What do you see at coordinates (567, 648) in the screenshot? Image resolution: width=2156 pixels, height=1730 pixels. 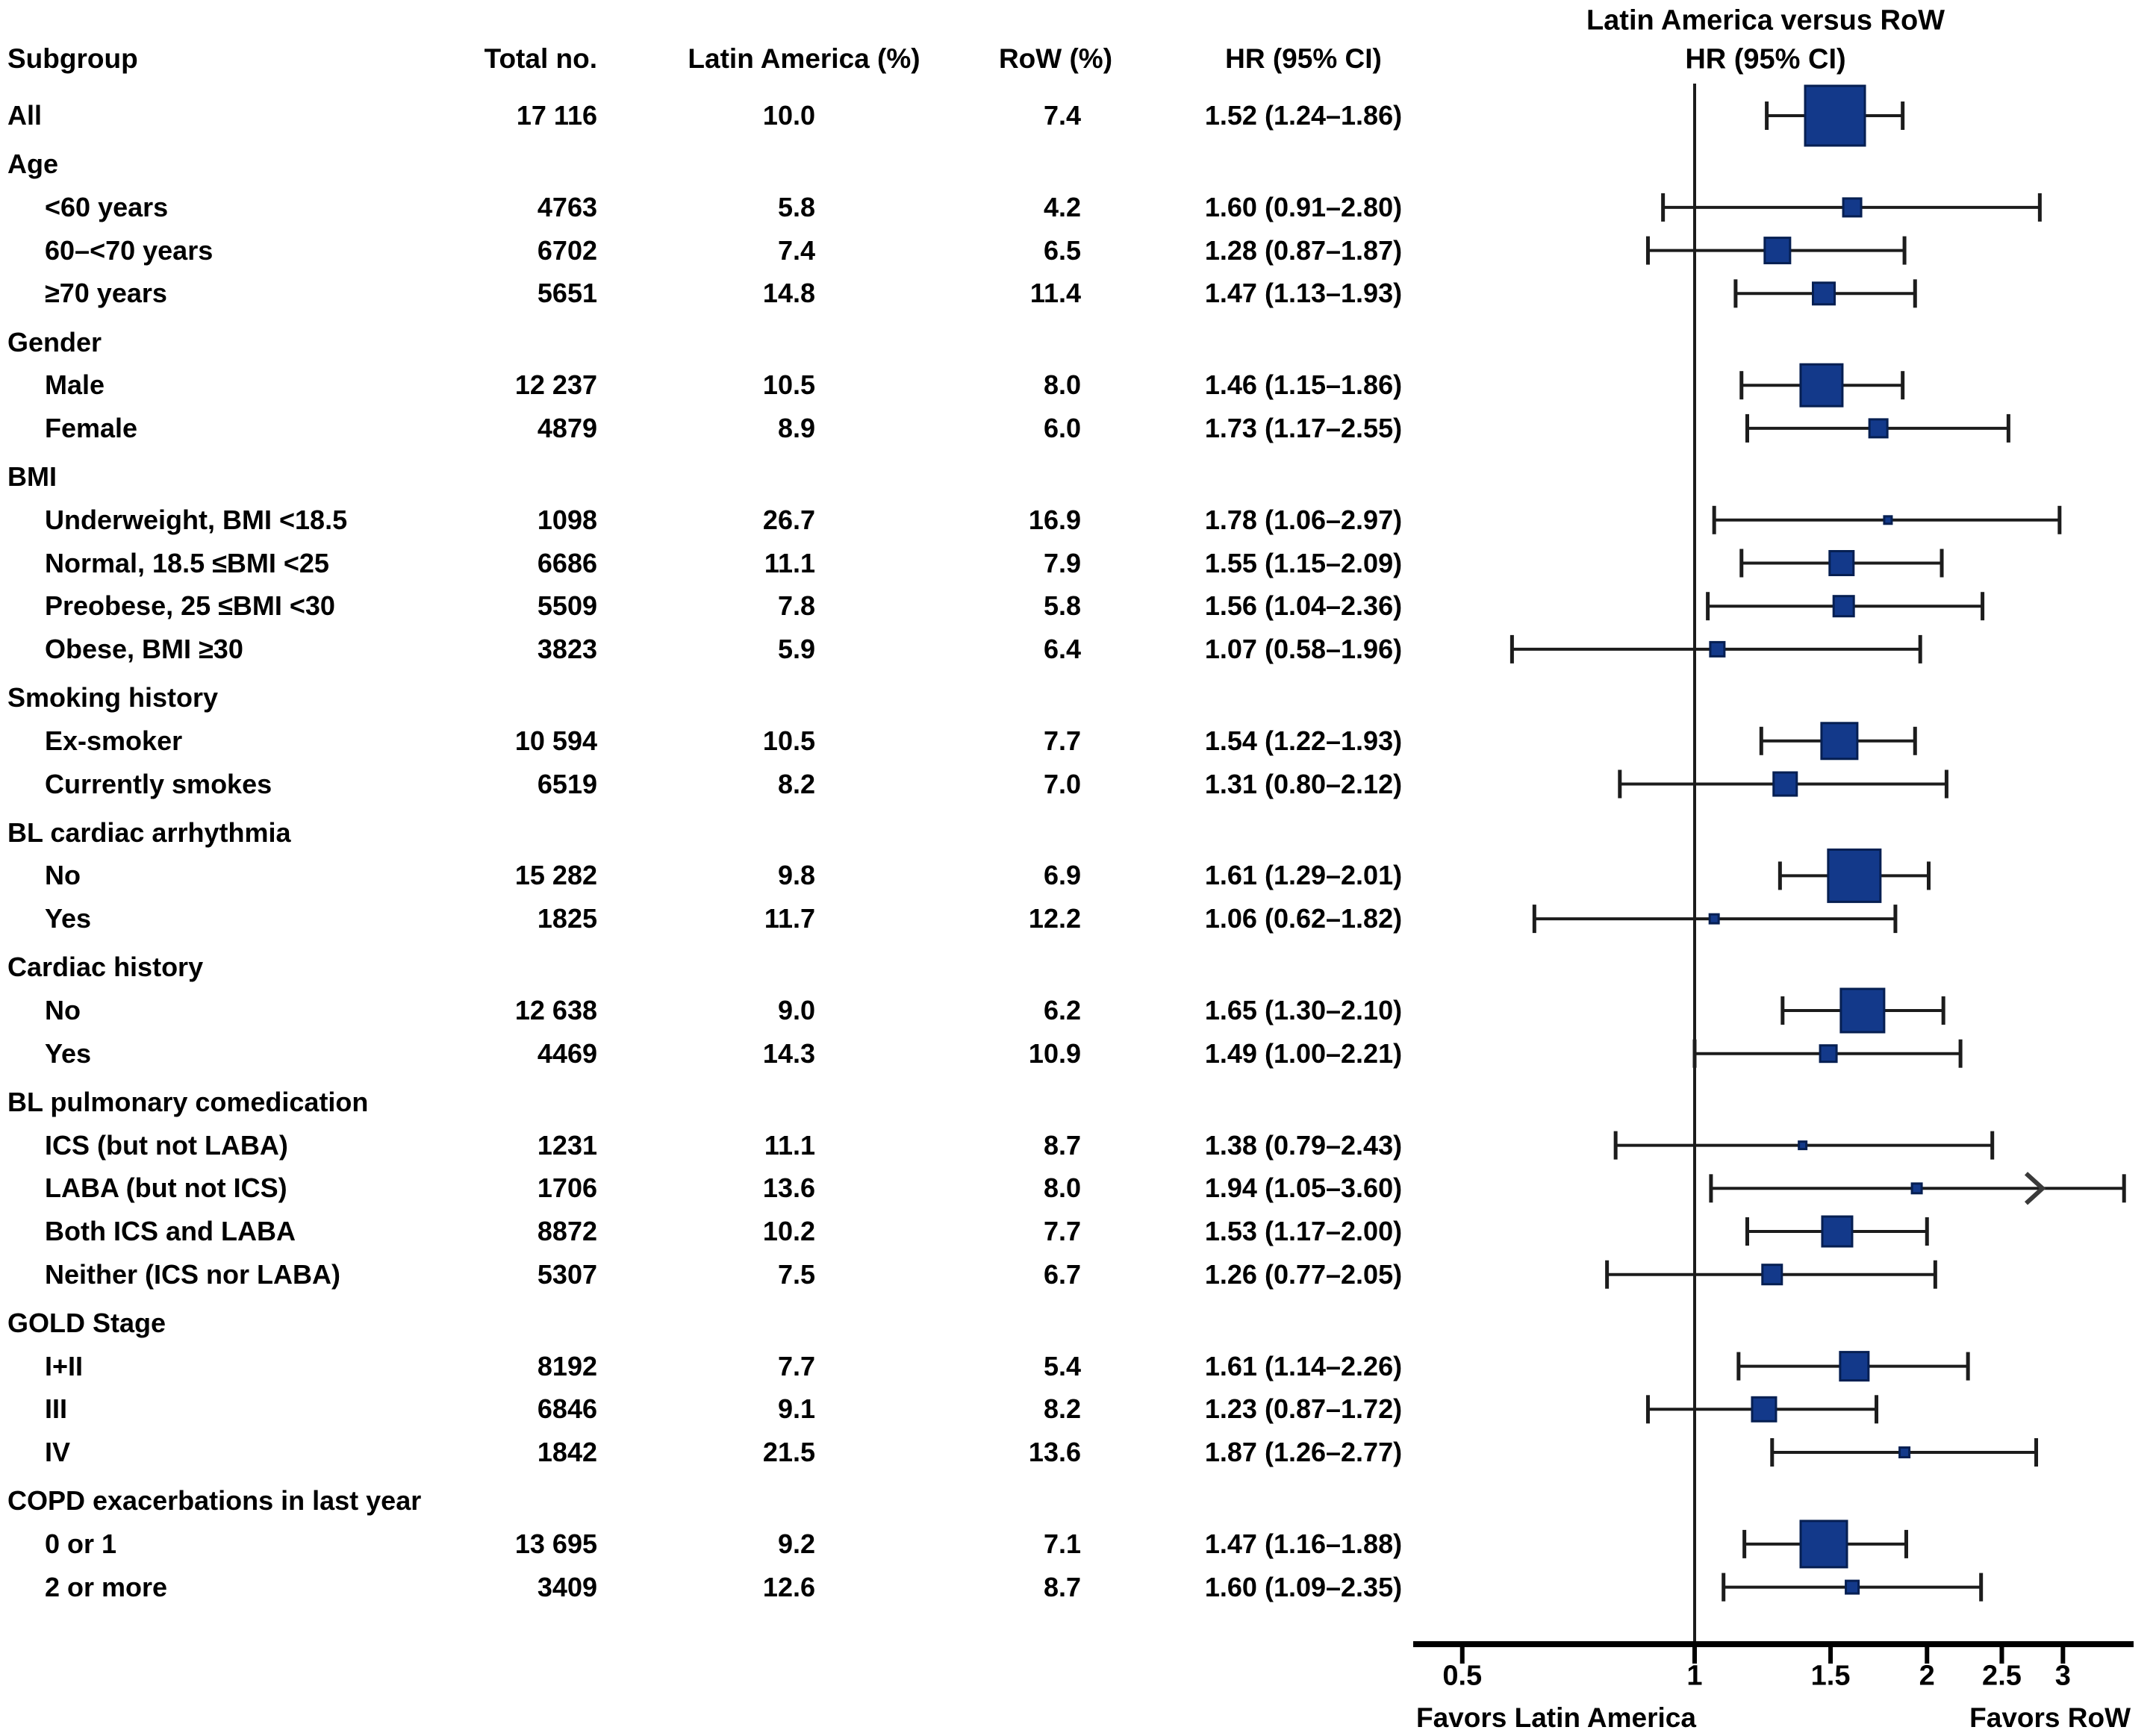 I see `total-no: 3823` at bounding box center [567, 648].